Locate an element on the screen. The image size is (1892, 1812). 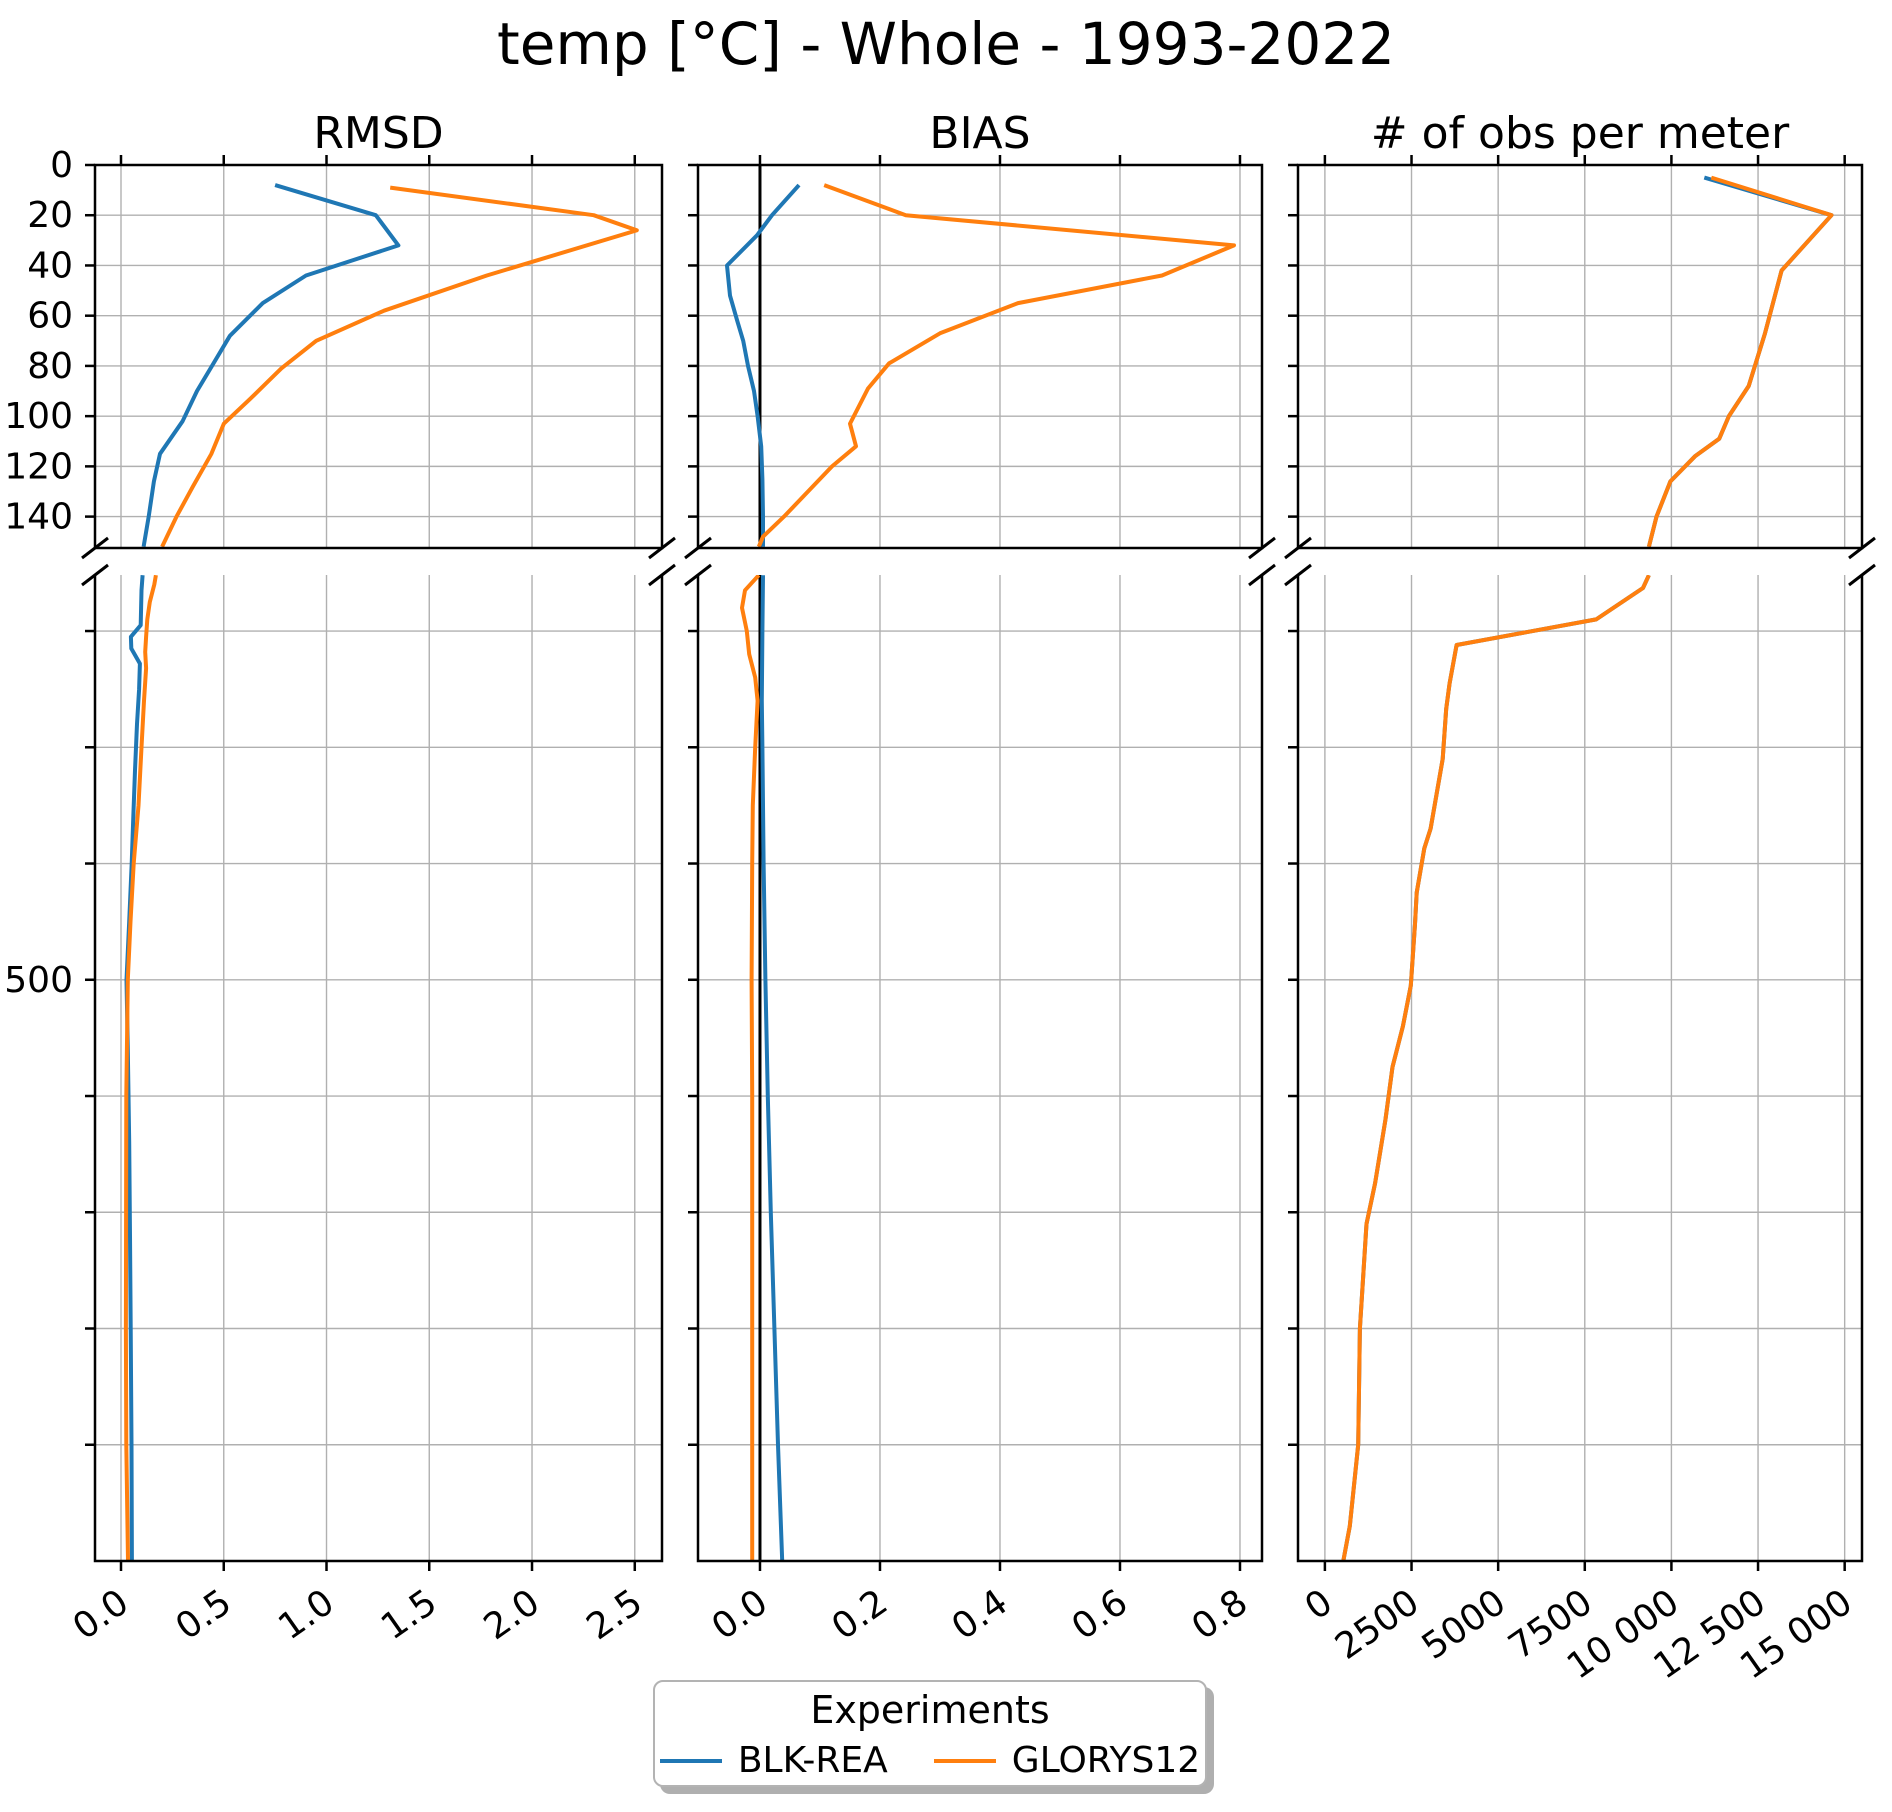
tick-label: 60 is located at coordinates (50, 316).